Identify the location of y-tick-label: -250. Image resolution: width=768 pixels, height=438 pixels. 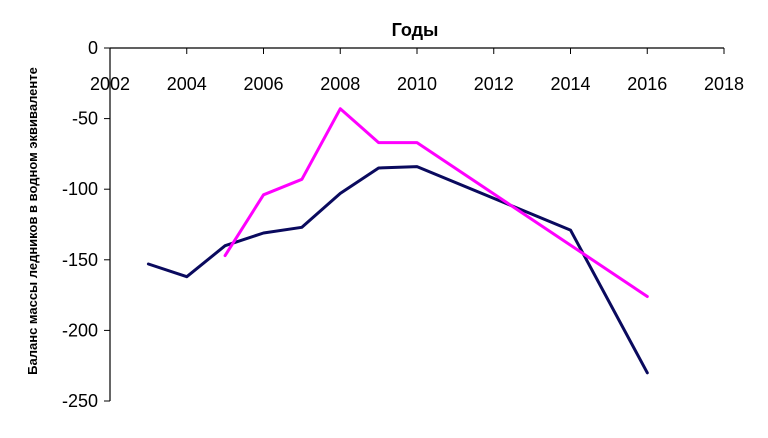
(80, 401).